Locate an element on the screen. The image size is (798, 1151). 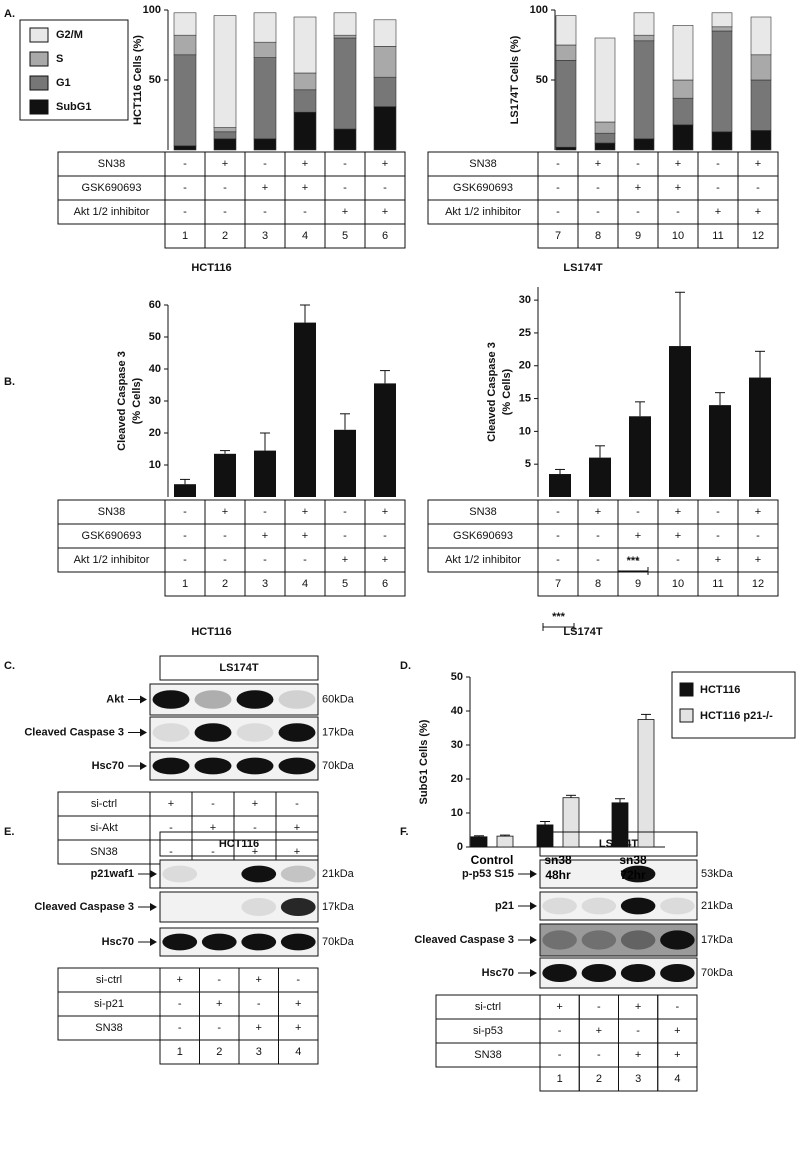
row-label: Akt 1/2 inhibitor is located at coordinates (483, 212).